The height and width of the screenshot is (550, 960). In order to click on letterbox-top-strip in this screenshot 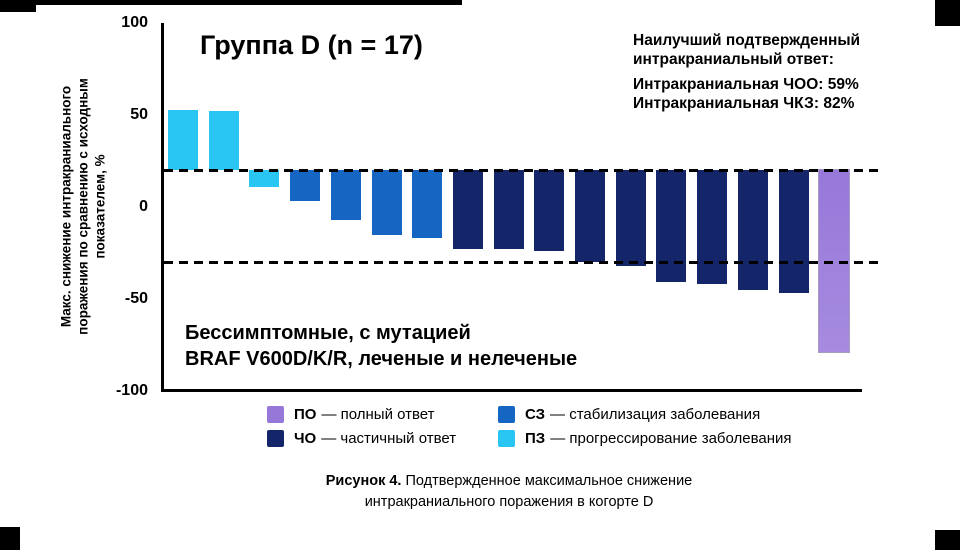, I will do `click(231, 2)`.